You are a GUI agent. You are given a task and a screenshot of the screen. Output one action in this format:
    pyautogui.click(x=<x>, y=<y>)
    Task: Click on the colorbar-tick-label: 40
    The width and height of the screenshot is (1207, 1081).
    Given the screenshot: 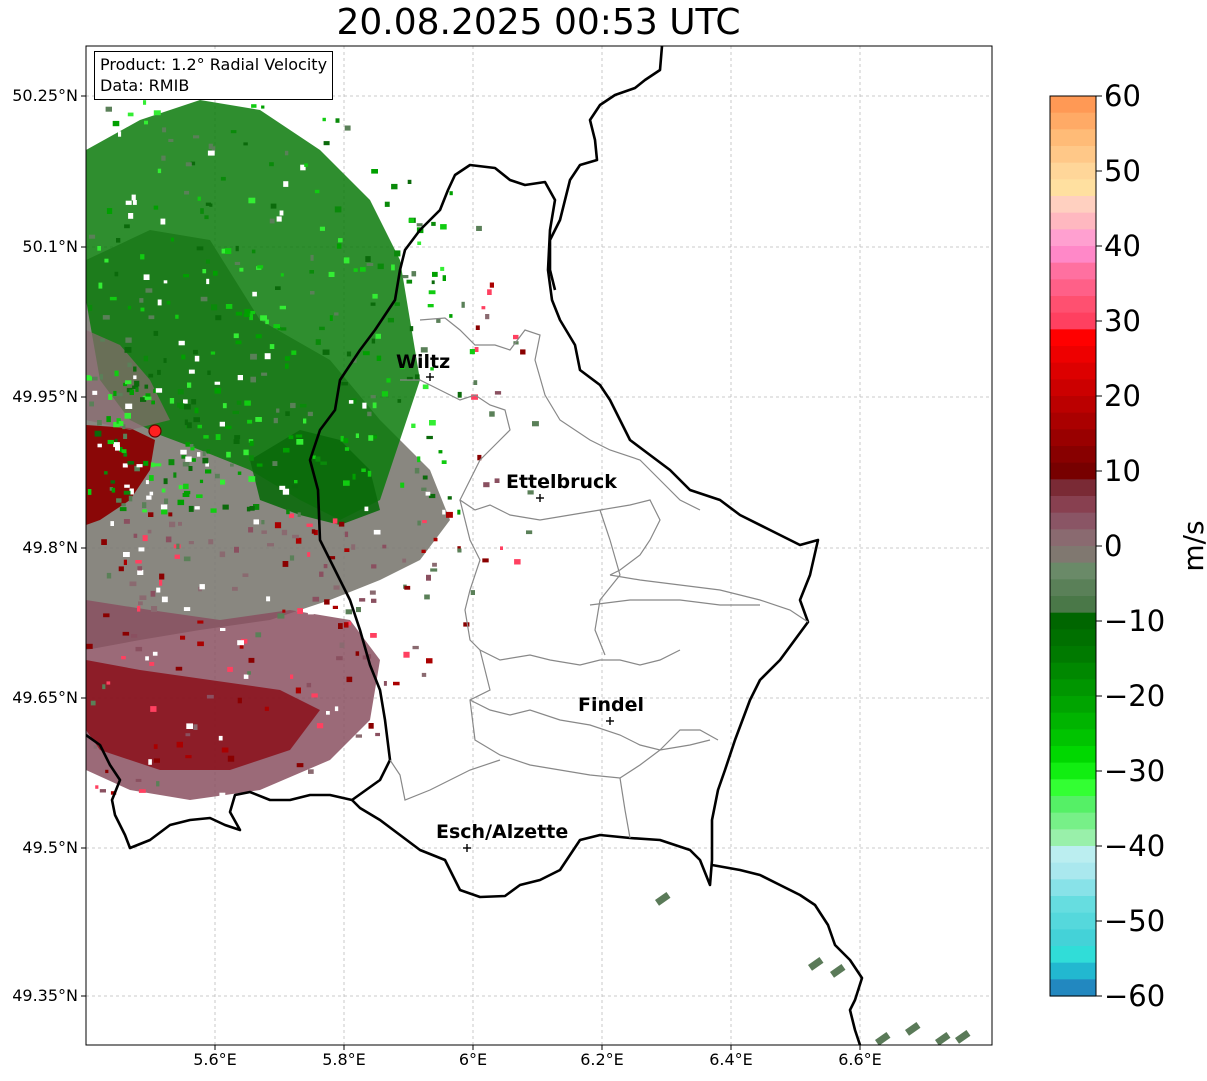 What is the action you would take?
    pyautogui.click(x=1122, y=246)
    